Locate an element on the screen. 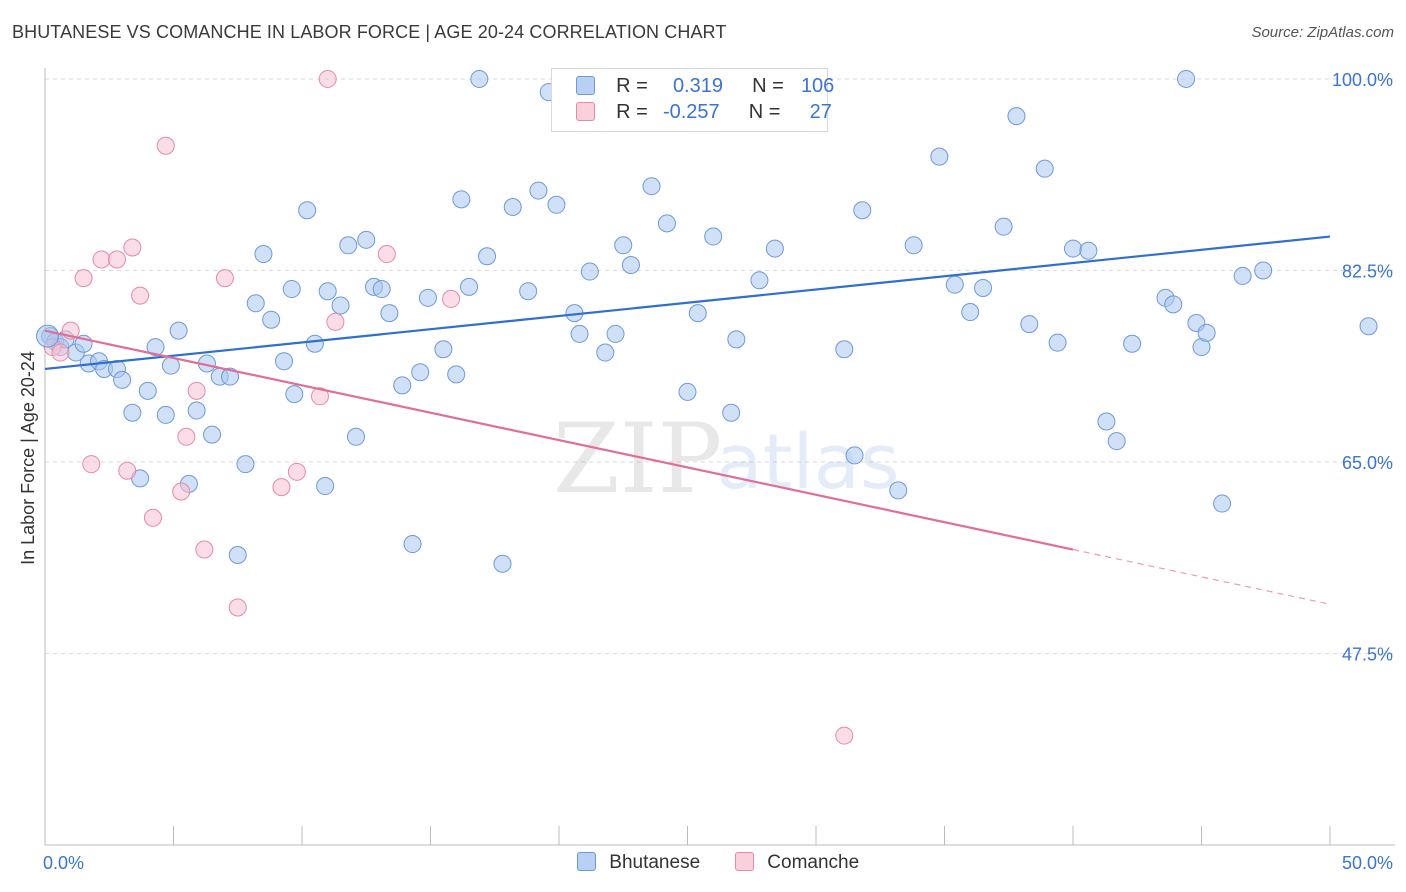  bottom-legend-comanche-label: Comanche is located at coordinates (813, 862).